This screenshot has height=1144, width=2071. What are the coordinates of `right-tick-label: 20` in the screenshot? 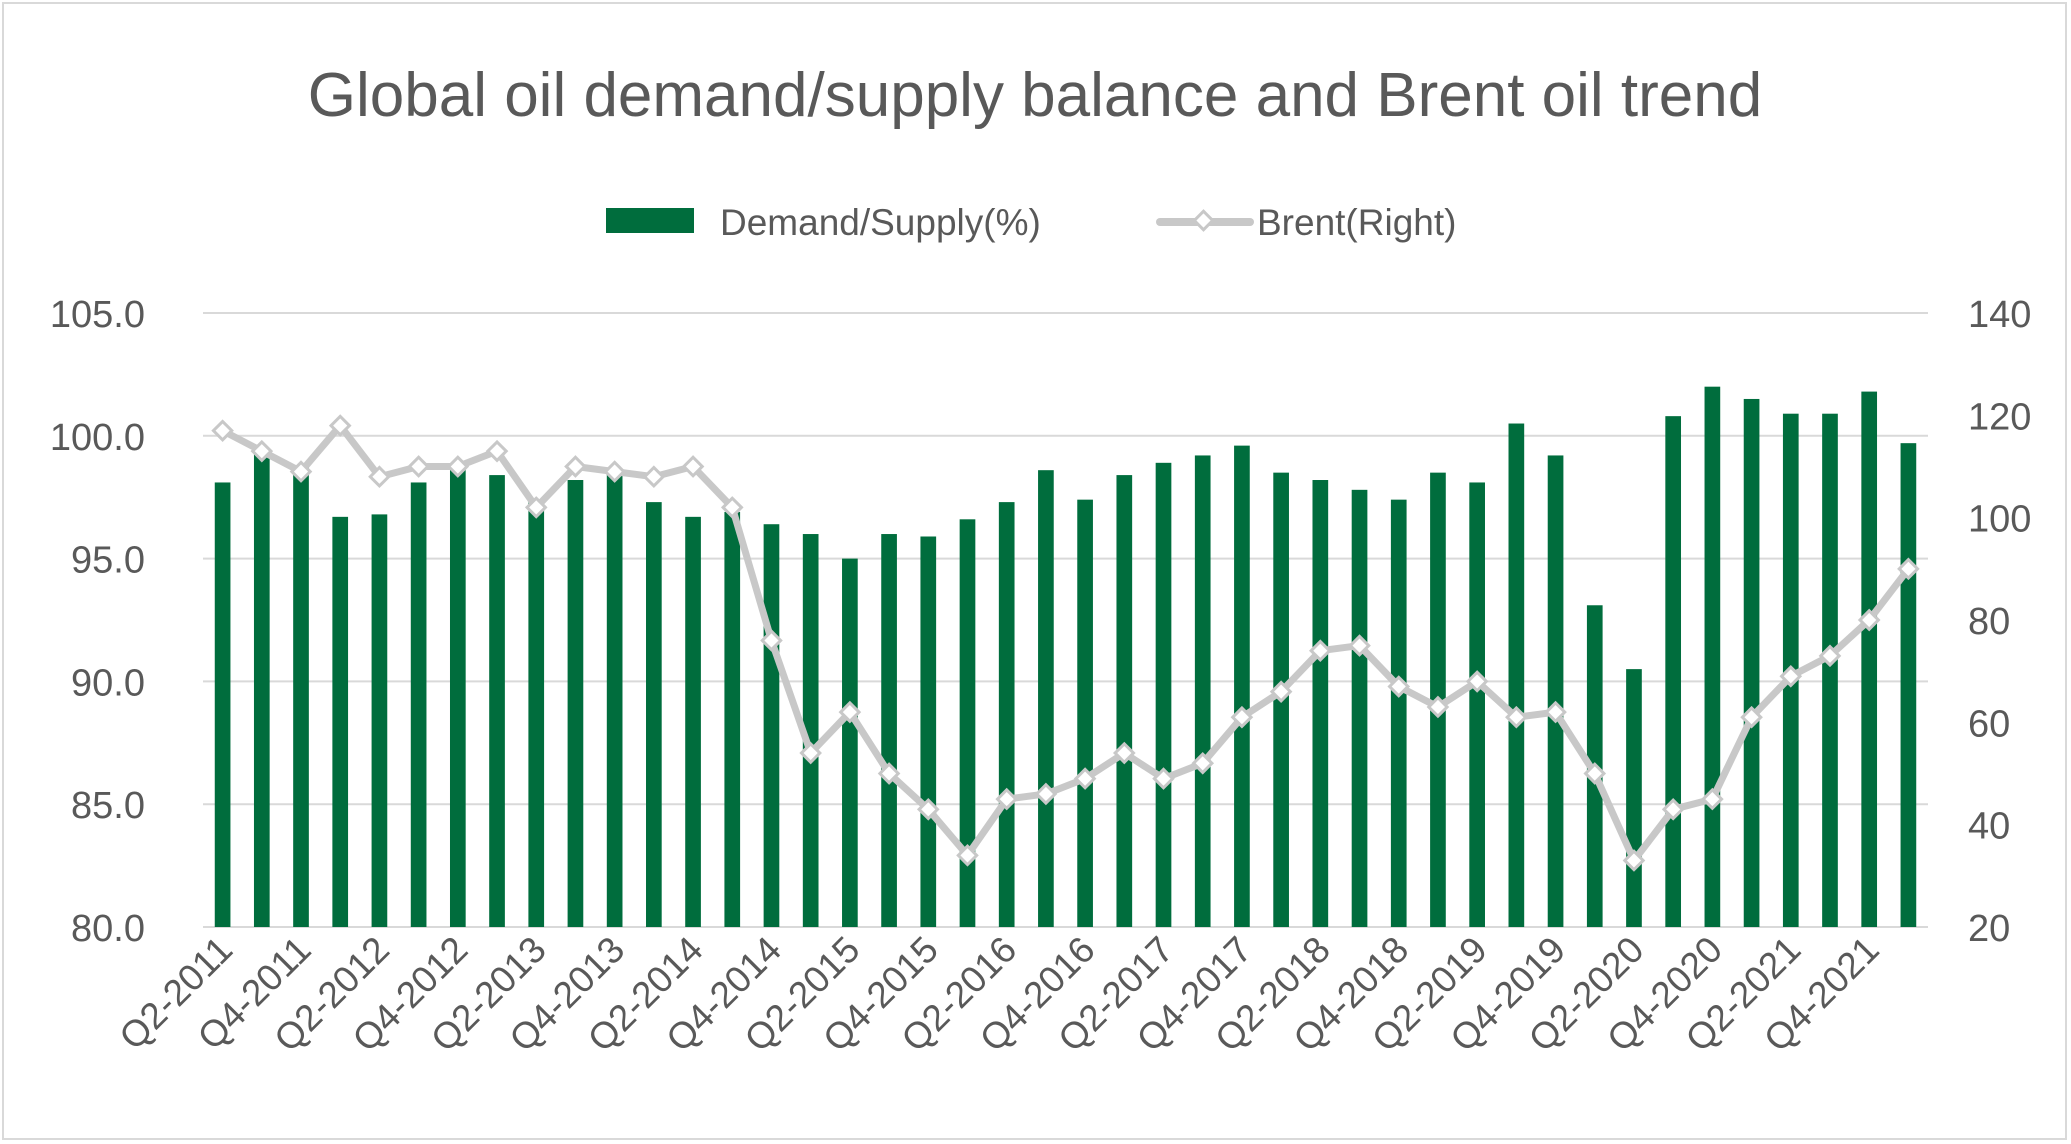 It's located at (1989, 929).